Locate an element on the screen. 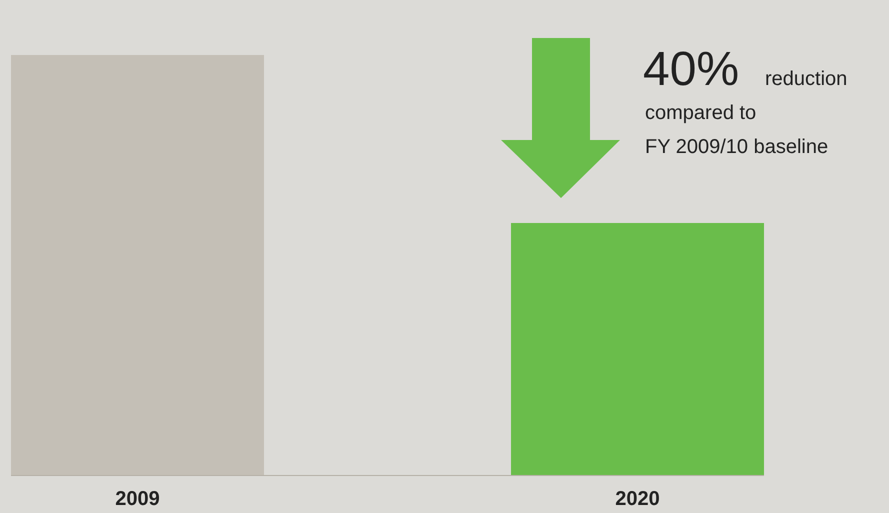 This screenshot has width=889, height=513. annotation: 40% is located at coordinates (691, 69).